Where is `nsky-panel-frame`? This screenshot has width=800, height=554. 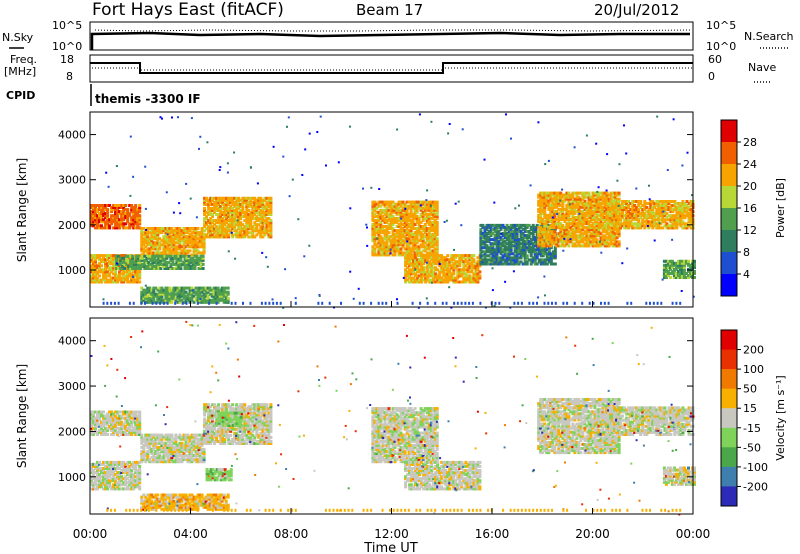 nsky-panel-frame is located at coordinates (391, 36).